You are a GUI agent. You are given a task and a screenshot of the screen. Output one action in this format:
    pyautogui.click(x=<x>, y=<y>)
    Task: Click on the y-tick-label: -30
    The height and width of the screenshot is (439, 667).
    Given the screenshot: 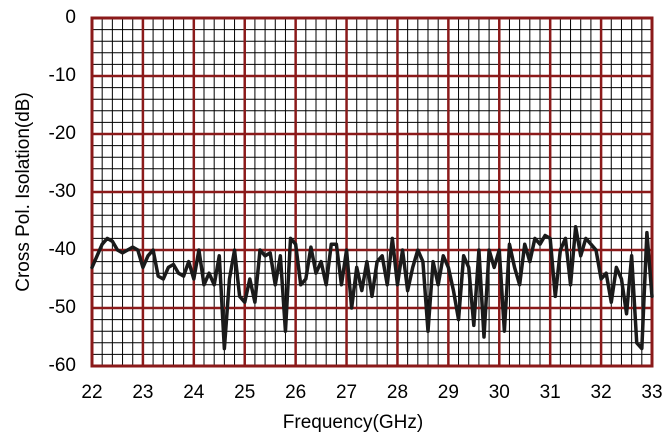 What is the action you would take?
    pyautogui.click(x=62, y=191)
    